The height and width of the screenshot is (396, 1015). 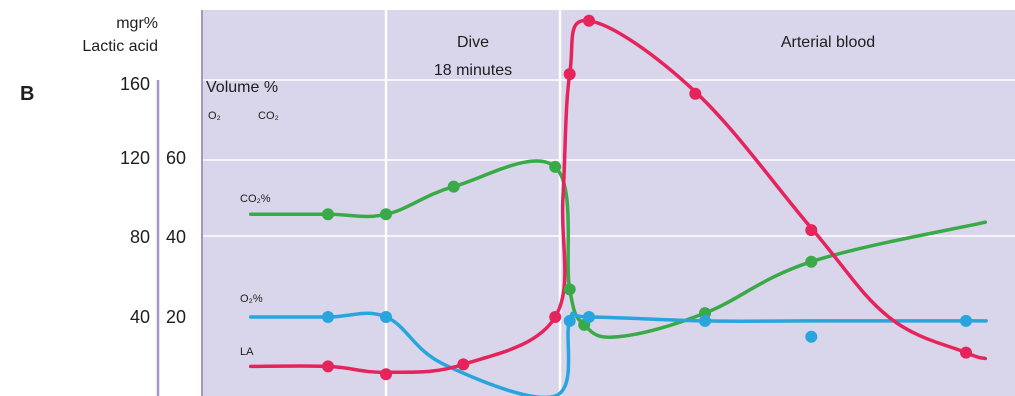 I want to click on section-label-dive-line-2: 18 minutes, so click(x=473, y=70).